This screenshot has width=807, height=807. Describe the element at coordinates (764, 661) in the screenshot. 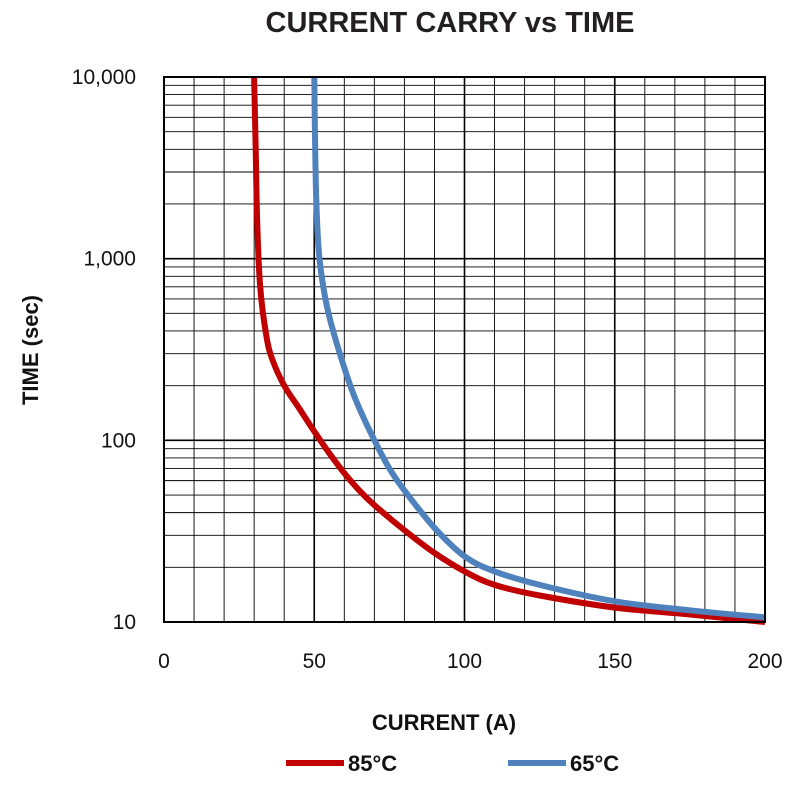

I see `x-tick-label: 200` at that location.